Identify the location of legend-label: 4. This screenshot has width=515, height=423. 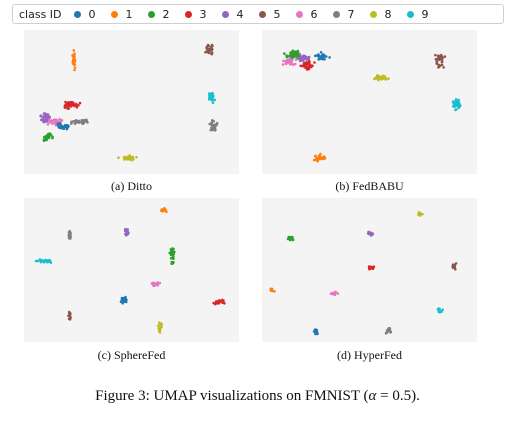
(240, 14).